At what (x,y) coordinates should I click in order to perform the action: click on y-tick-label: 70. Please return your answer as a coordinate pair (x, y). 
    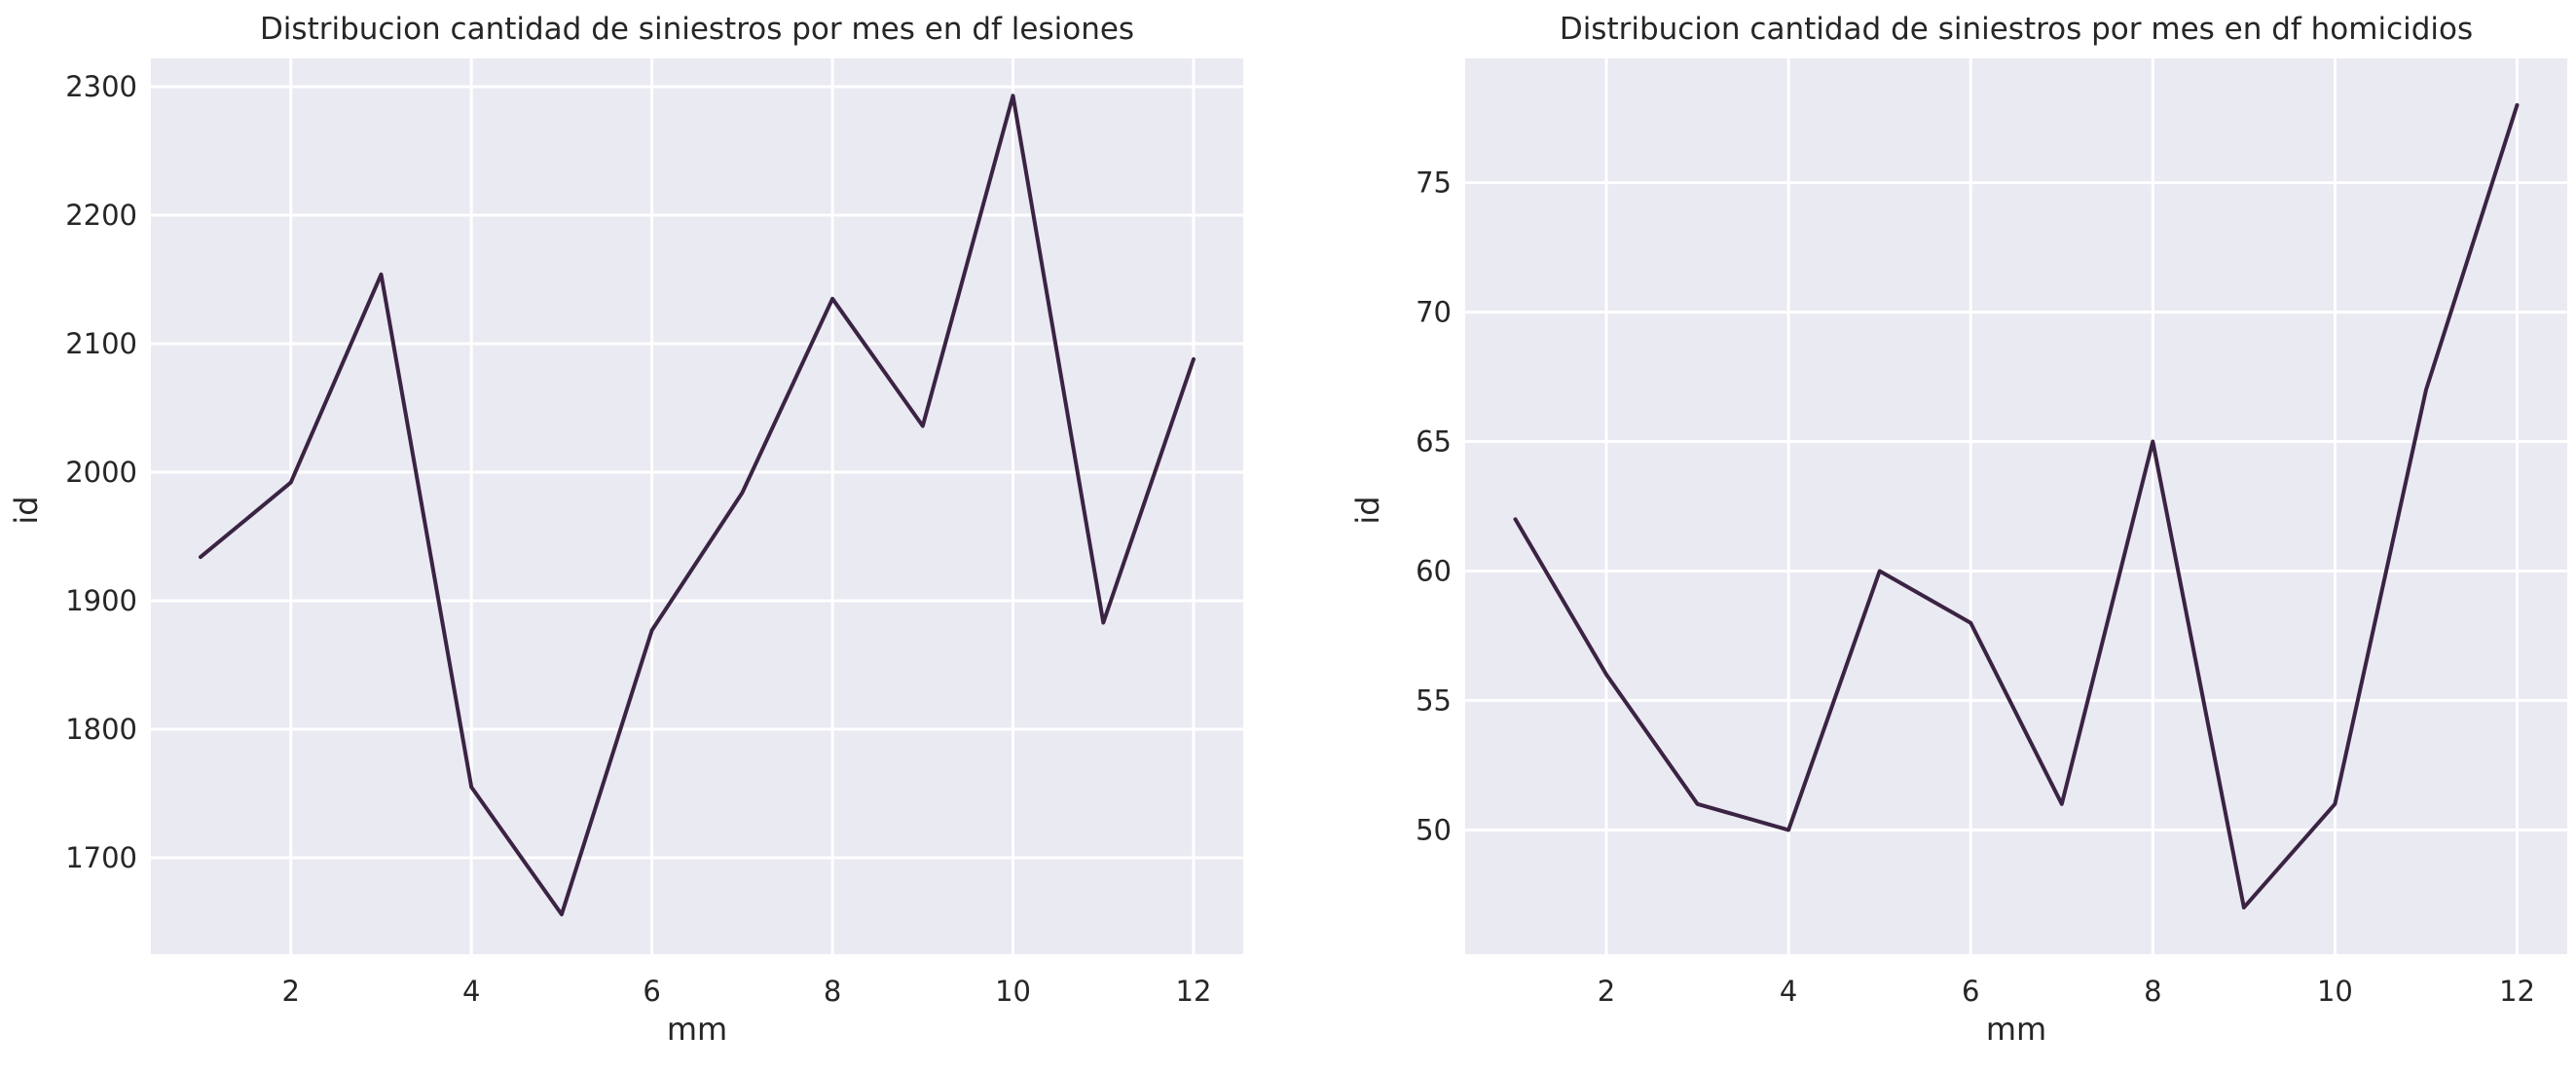
    Looking at the image, I should click on (1434, 312).